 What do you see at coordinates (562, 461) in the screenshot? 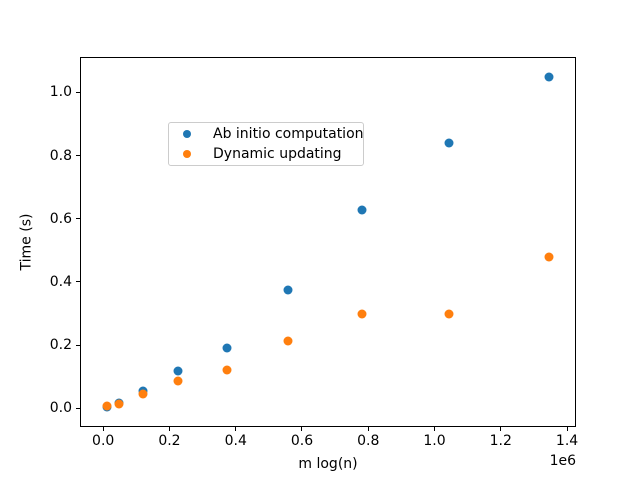
I see `x-axis-offset-label: 1e6` at bounding box center [562, 461].